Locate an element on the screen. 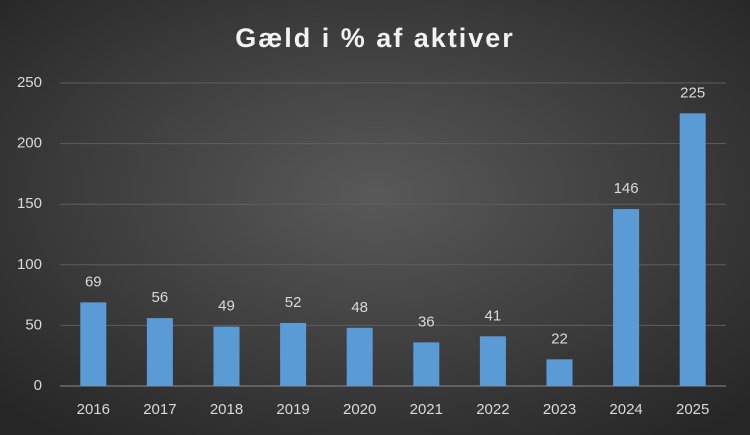 This screenshot has height=435, width=750. x-tick-label: 2019 is located at coordinates (292, 409).